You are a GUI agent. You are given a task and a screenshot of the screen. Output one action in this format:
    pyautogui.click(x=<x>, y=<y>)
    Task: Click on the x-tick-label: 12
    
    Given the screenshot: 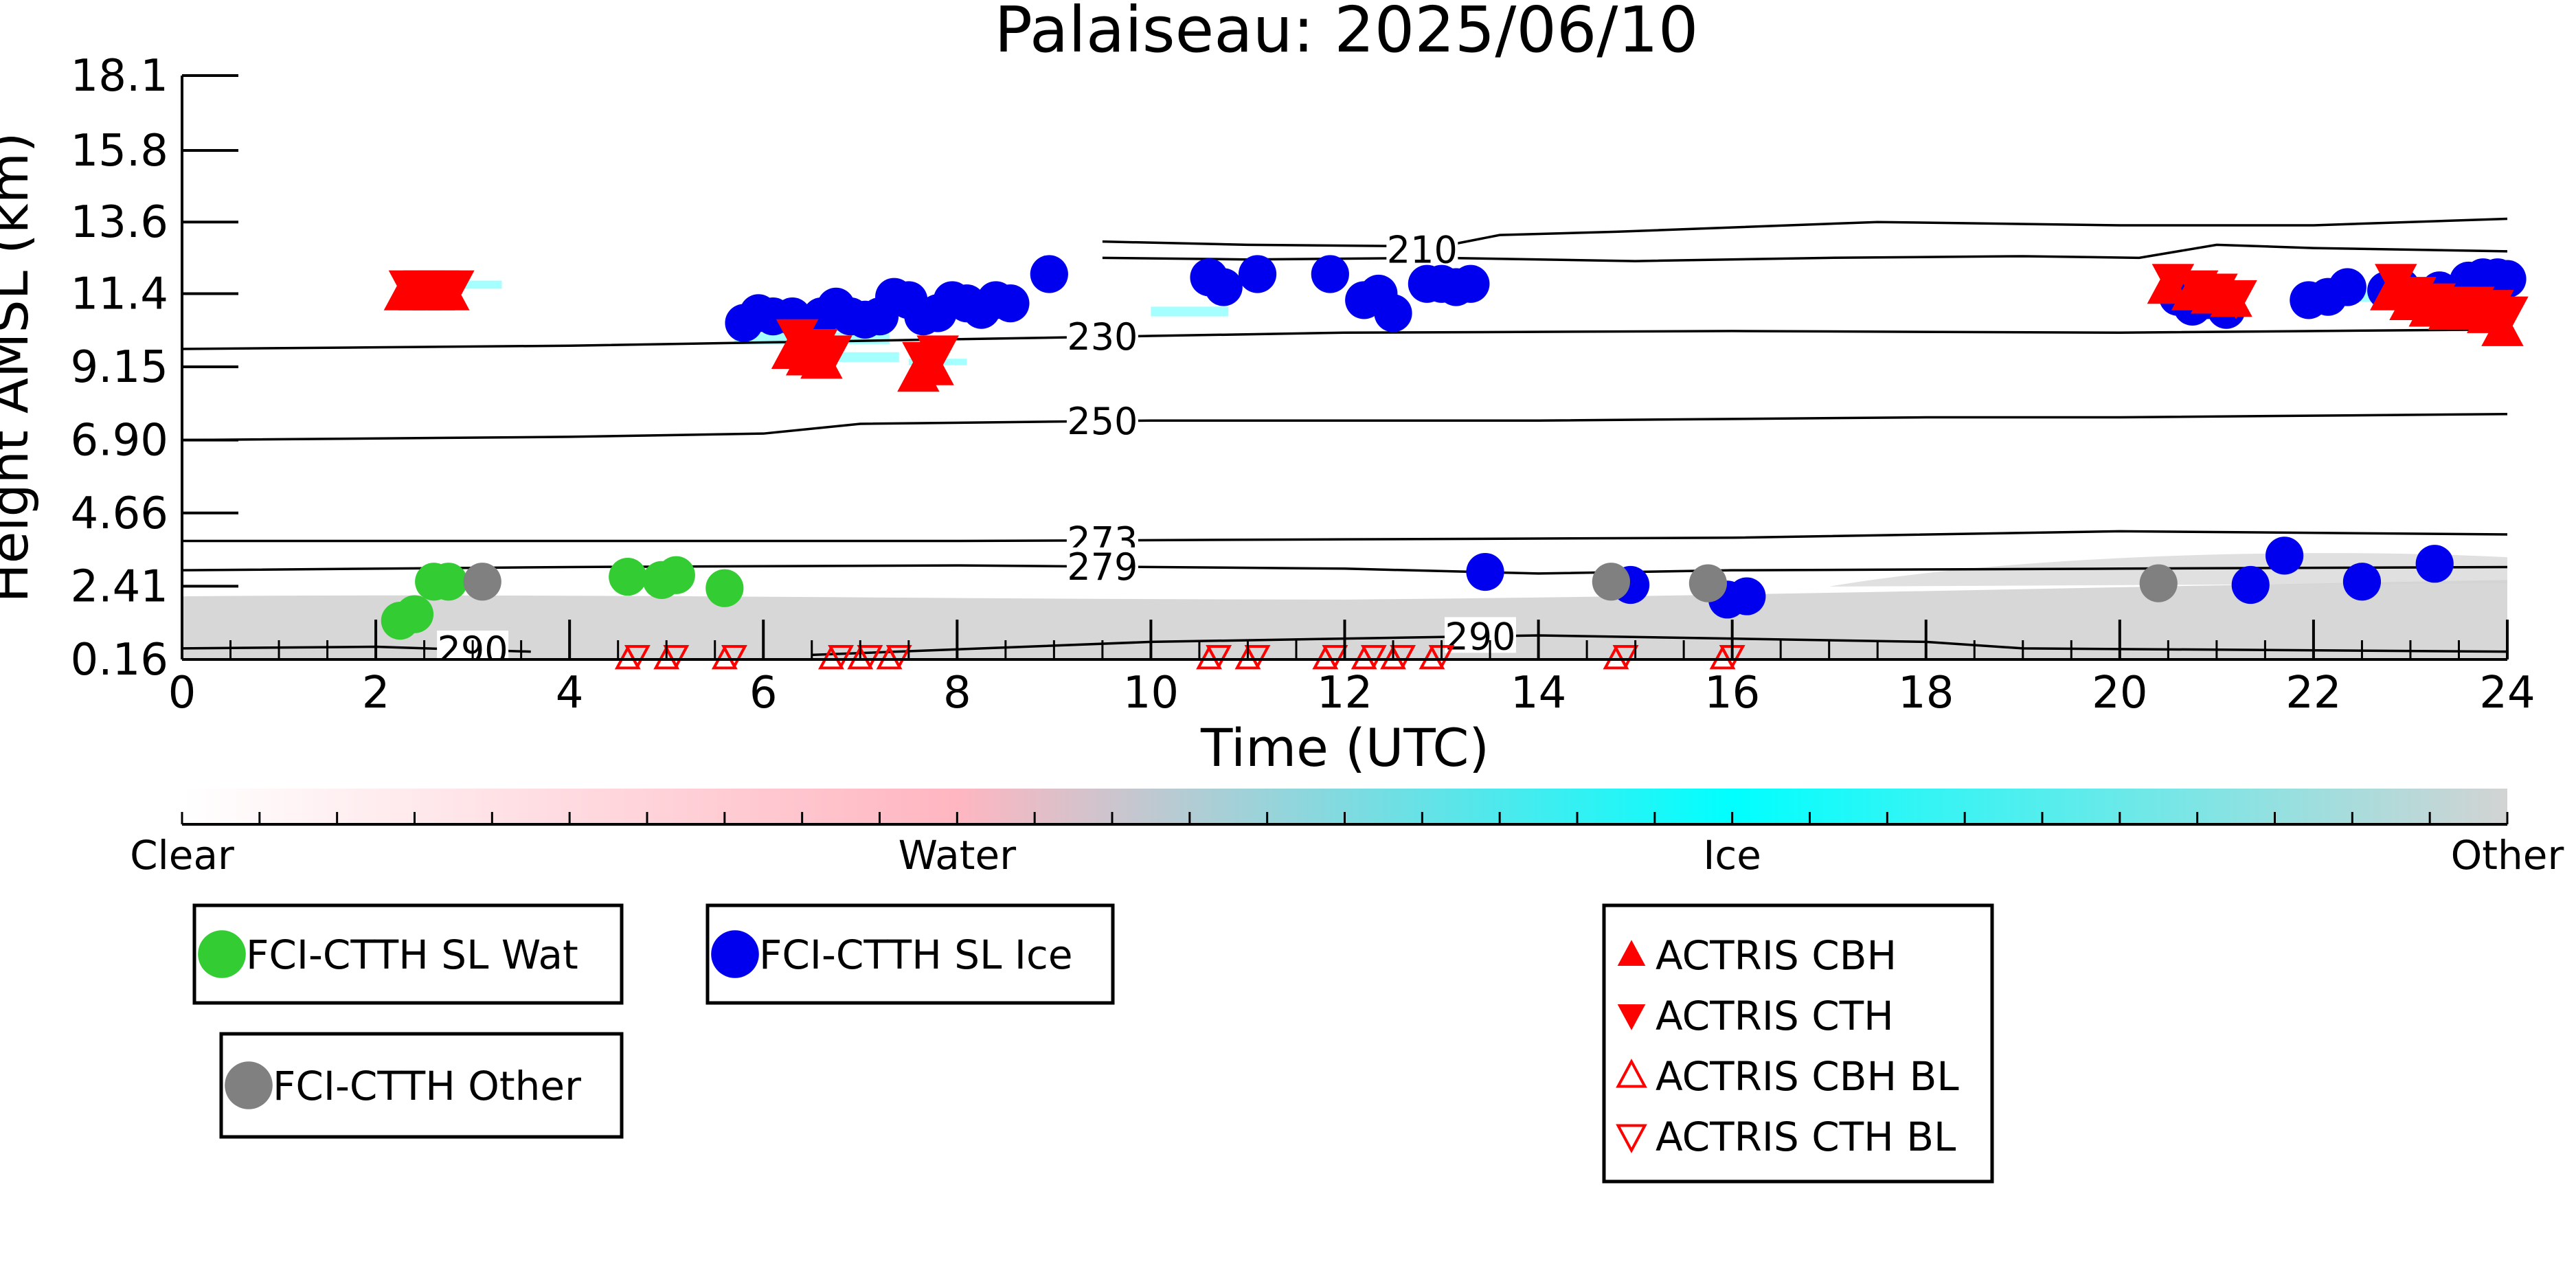 What is the action you would take?
    pyautogui.click(x=1344, y=693)
    